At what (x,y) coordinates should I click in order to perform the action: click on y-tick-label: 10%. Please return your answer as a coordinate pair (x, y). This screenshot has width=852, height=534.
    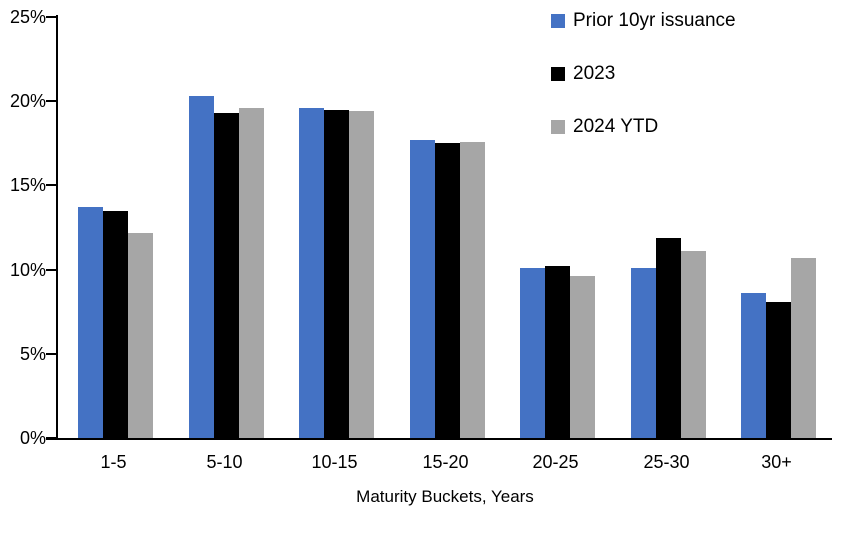
    Looking at the image, I should click on (27, 269).